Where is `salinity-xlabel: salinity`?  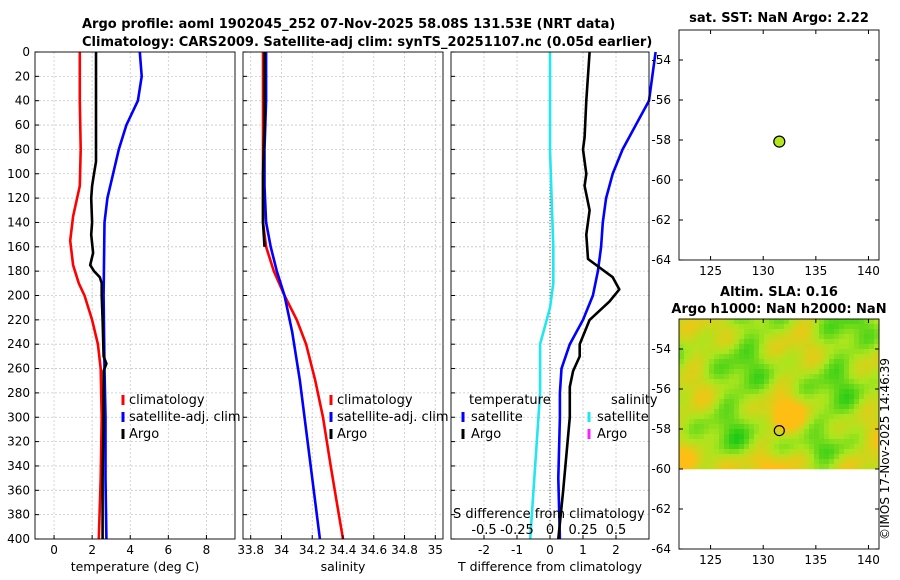 salinity-xlabel: salinity is located at coordinates (343, 566).